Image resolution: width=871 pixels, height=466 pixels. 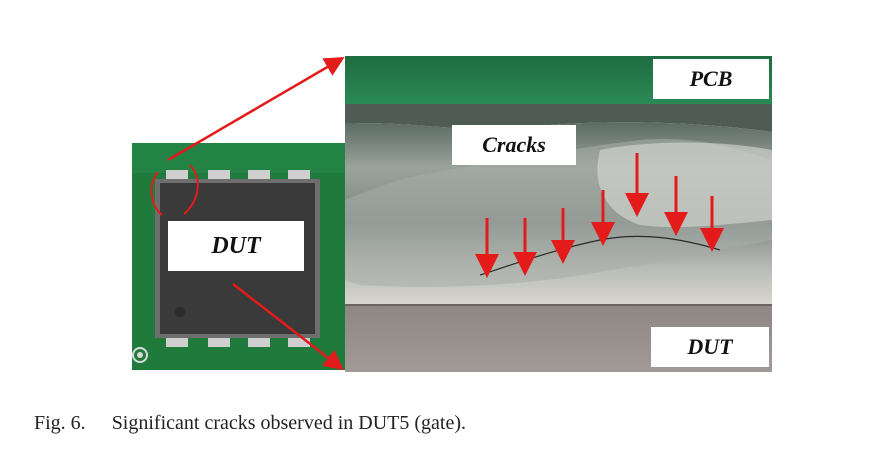 What do you see at coordinates (236, 246) in the screenshot?
I see `dut-package-label: DUT` at bounding box center [236, 246].